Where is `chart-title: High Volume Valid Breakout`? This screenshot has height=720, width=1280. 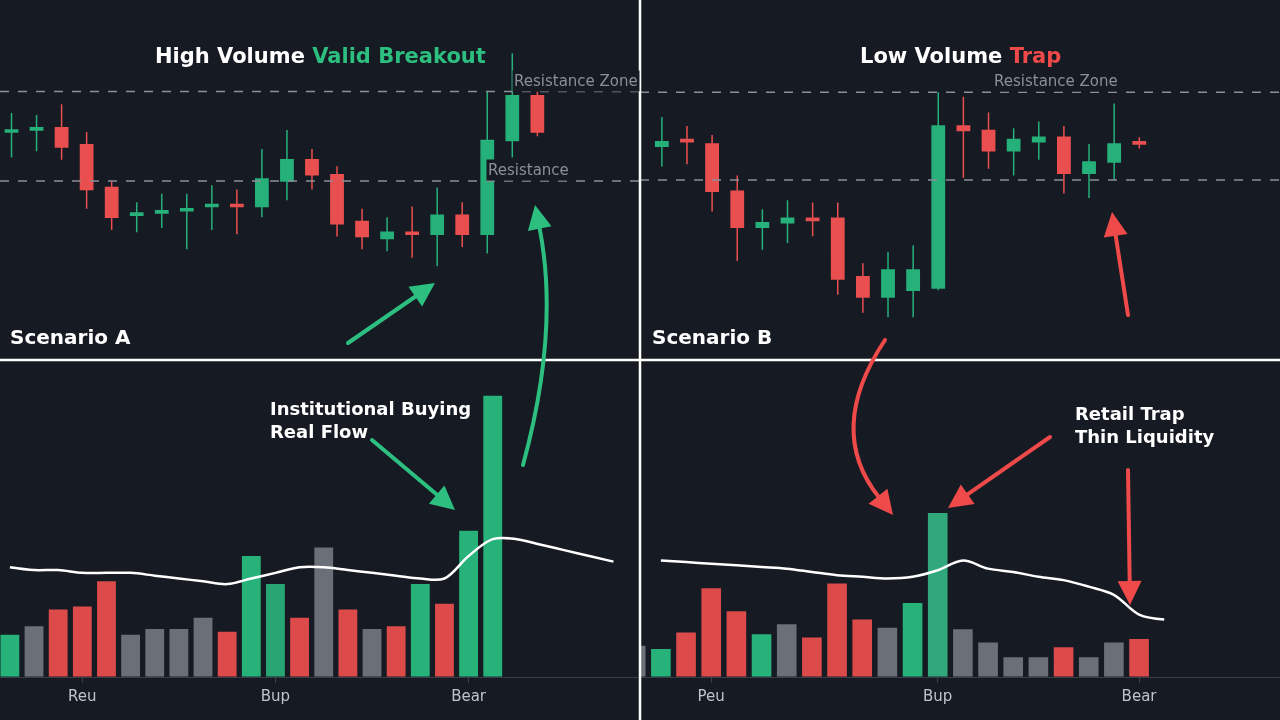
chart-title: High Volume Valid Breakout is located at coordinates (320, 56).